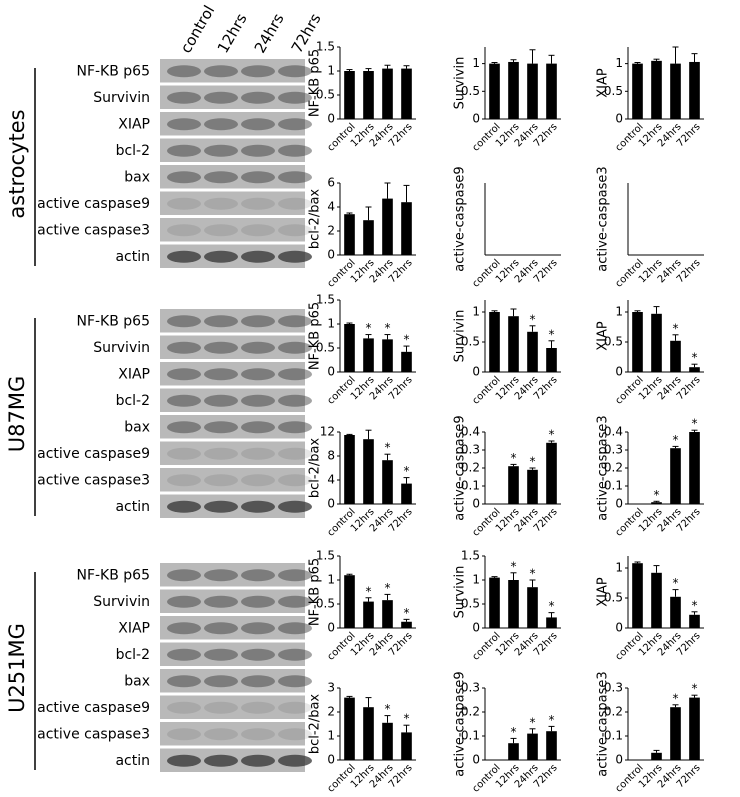 This screenshot has width=740, height=797. I want to click on group-label: astrocytes, so click(17, 163).